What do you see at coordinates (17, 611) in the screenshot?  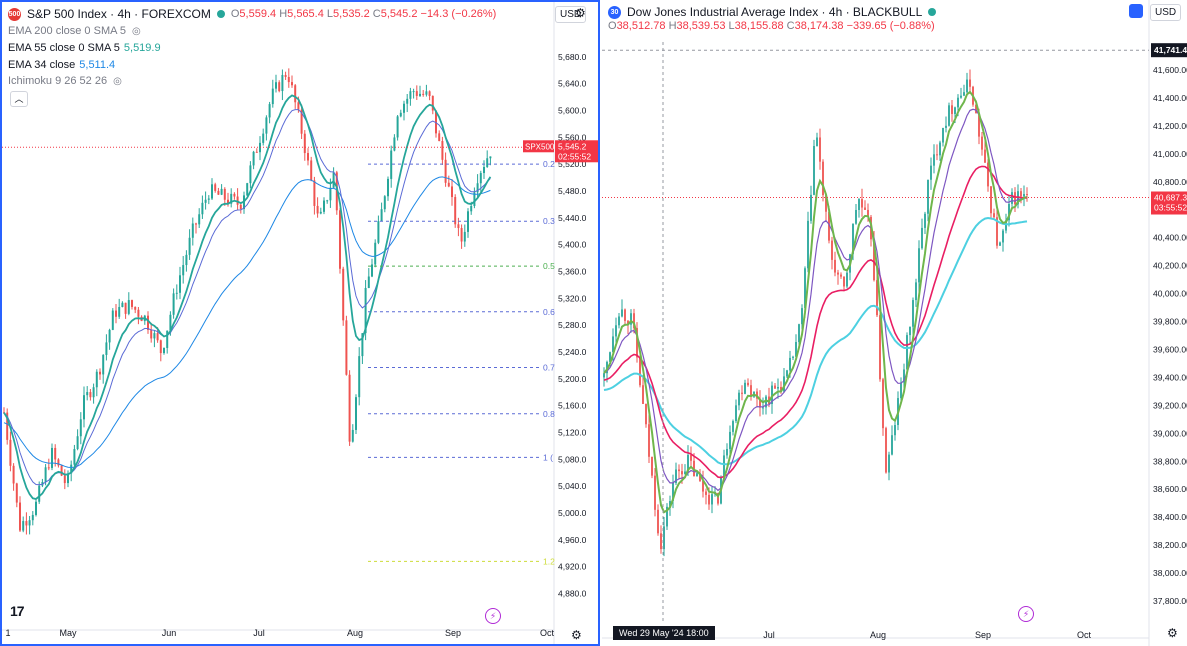 I see `tradingview-logo: 17` at bounding box center [17, 611].